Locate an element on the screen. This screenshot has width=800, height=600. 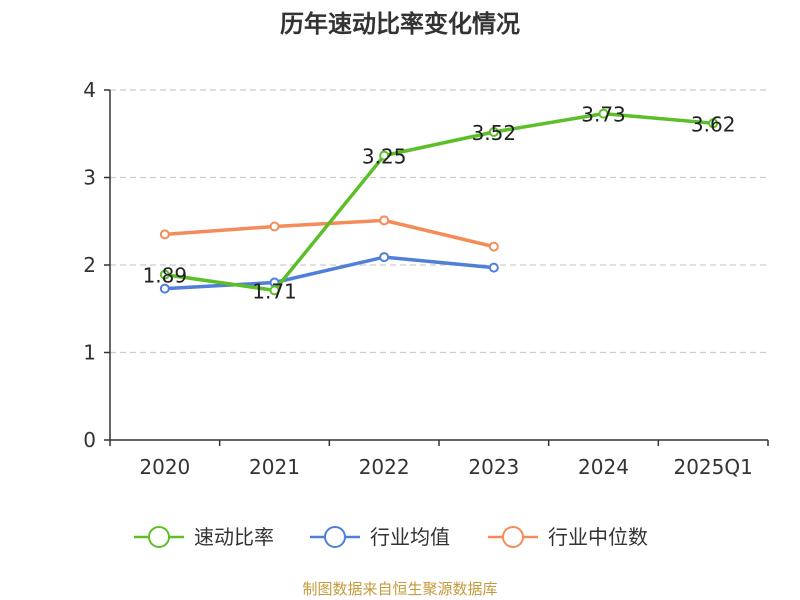
x-tick-label: 2022 is located at coordinates (384, 467).